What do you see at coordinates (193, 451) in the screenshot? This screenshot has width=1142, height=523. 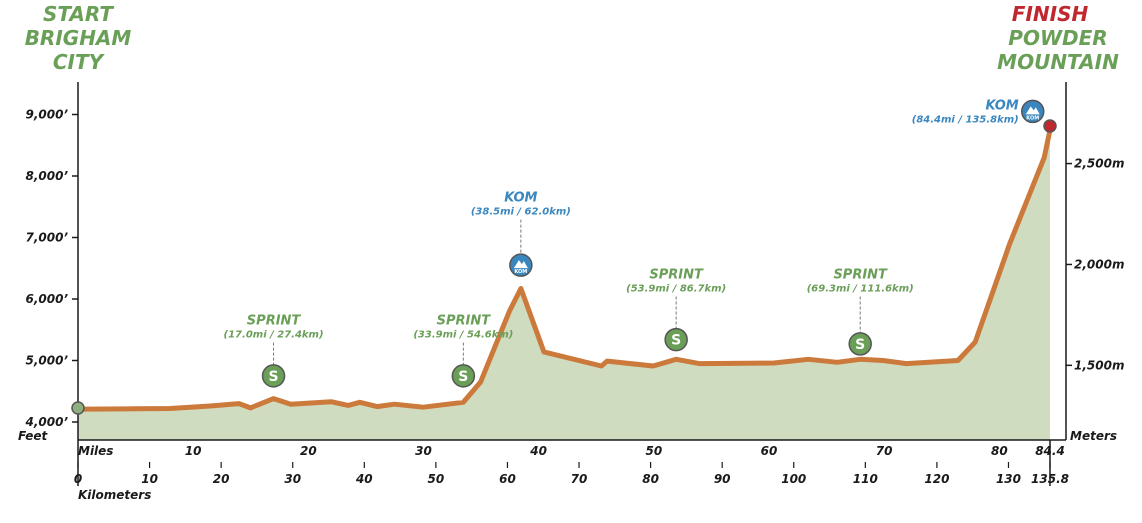 I see `miles-tick-label: 10` at bounding box center [193, 451].